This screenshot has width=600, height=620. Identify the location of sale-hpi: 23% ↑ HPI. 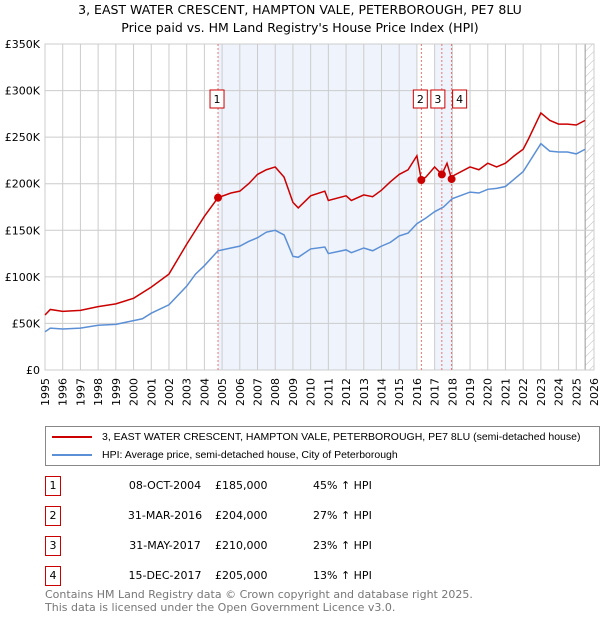
(342, 545).